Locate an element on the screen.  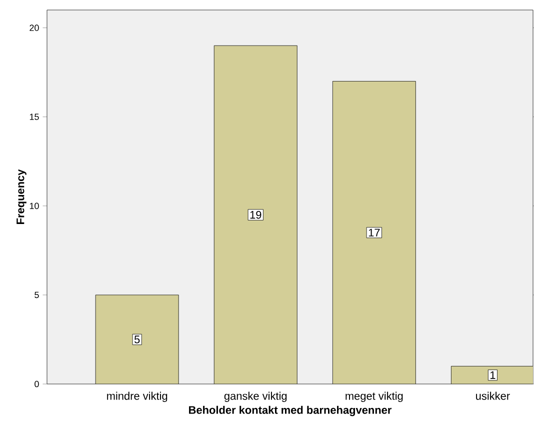
y-tick-label: 15 is located at coordinates (34, 117).